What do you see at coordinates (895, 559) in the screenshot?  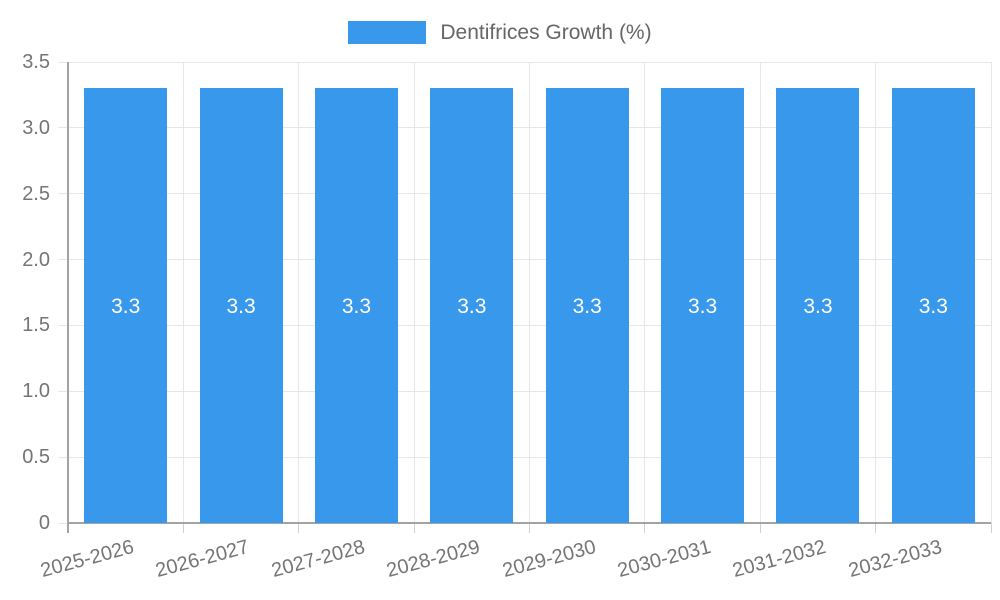 I see `x-tick-label: 2032-2033` at bounding box center [895, 559].